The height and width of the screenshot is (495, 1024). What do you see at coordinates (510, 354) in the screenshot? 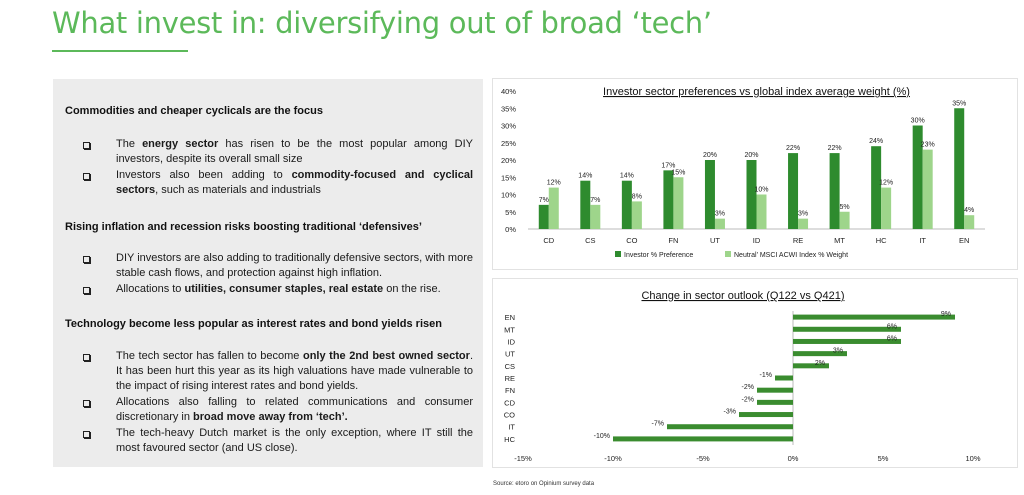
I see `category-label: UT` at bounding box center [510, 354].